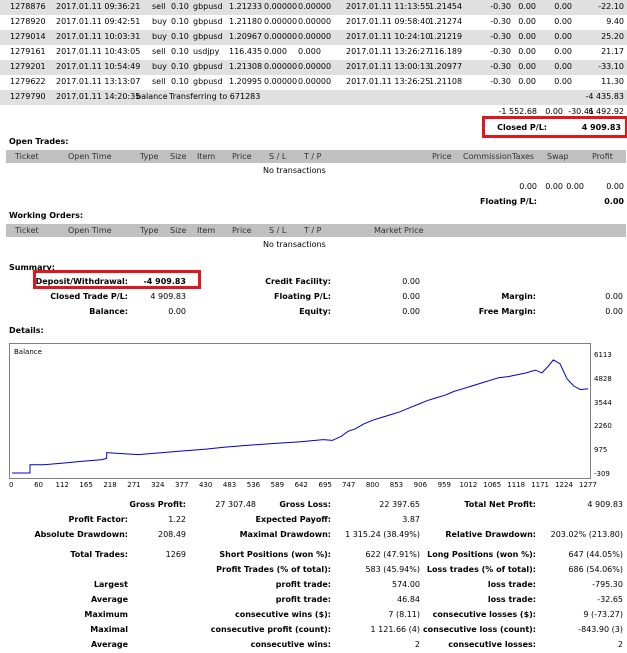 The width and height of the screenshot is (627, 653). I want to click on profit-trades-value: 583 (45.94%), so click(392, 569).